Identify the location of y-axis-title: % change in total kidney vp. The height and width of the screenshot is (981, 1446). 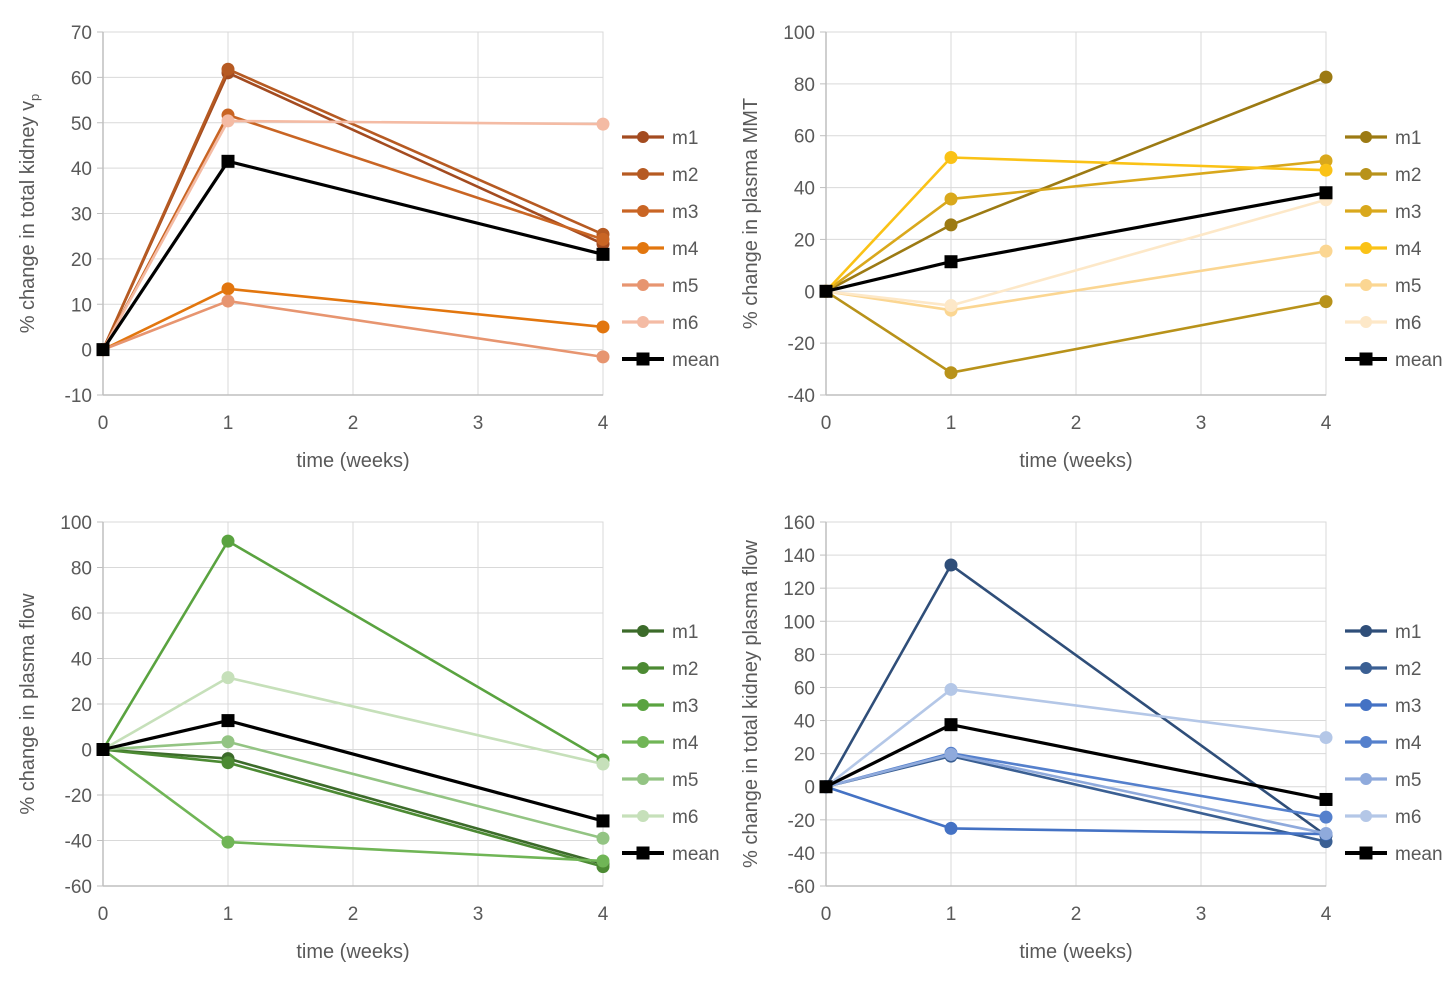
(29, 214).